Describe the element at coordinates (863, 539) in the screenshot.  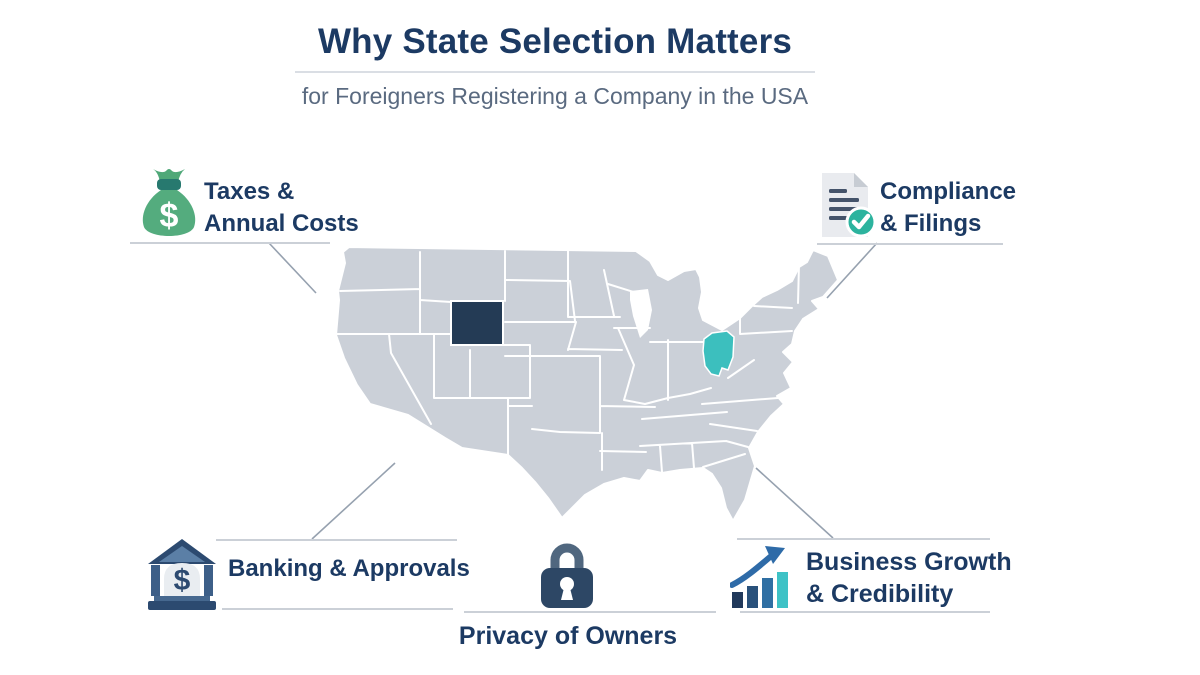
I see `growth-topline` at that location.